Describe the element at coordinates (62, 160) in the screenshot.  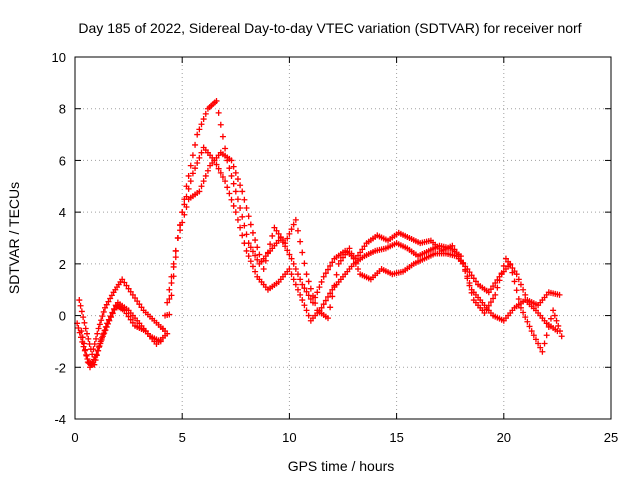
I see `y-tick-label: 6` at that location.